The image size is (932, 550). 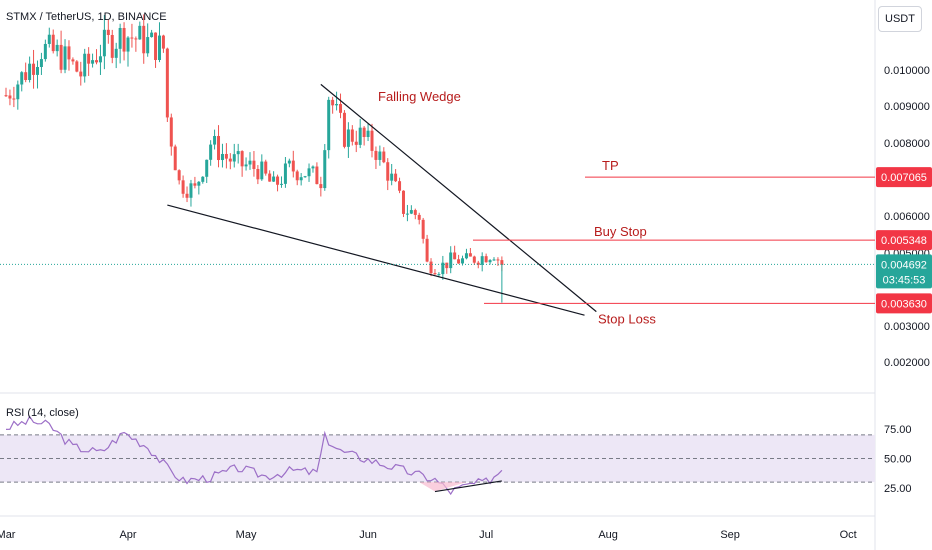 I want to click on countdown-label: 03:45:53, so click(x=904, y=280).